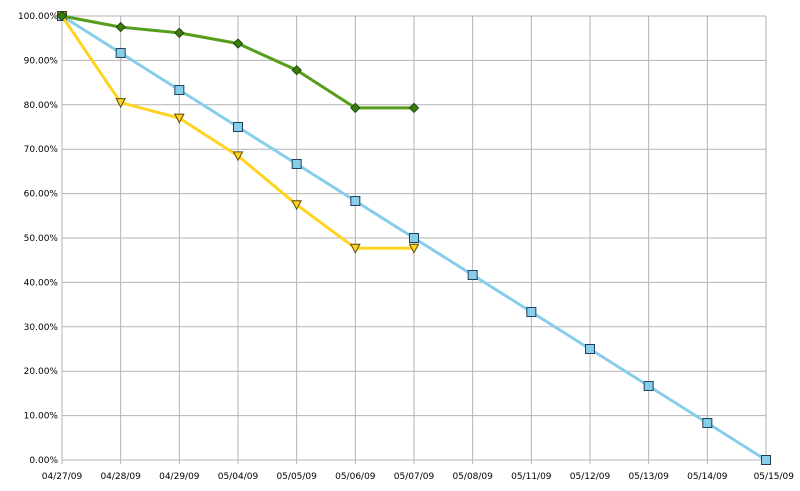  I want to click on y-tick-label: 80.00%, so click(41, 106).